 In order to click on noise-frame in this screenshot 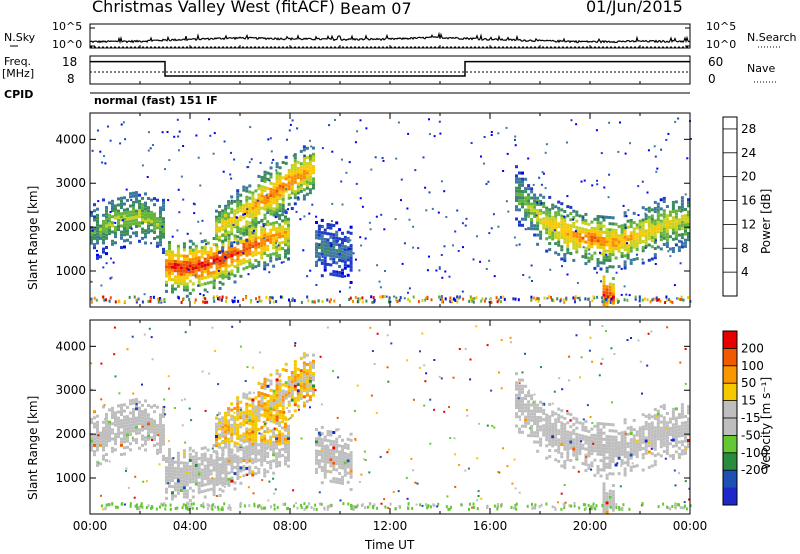, I will do `click(390, 36)`.